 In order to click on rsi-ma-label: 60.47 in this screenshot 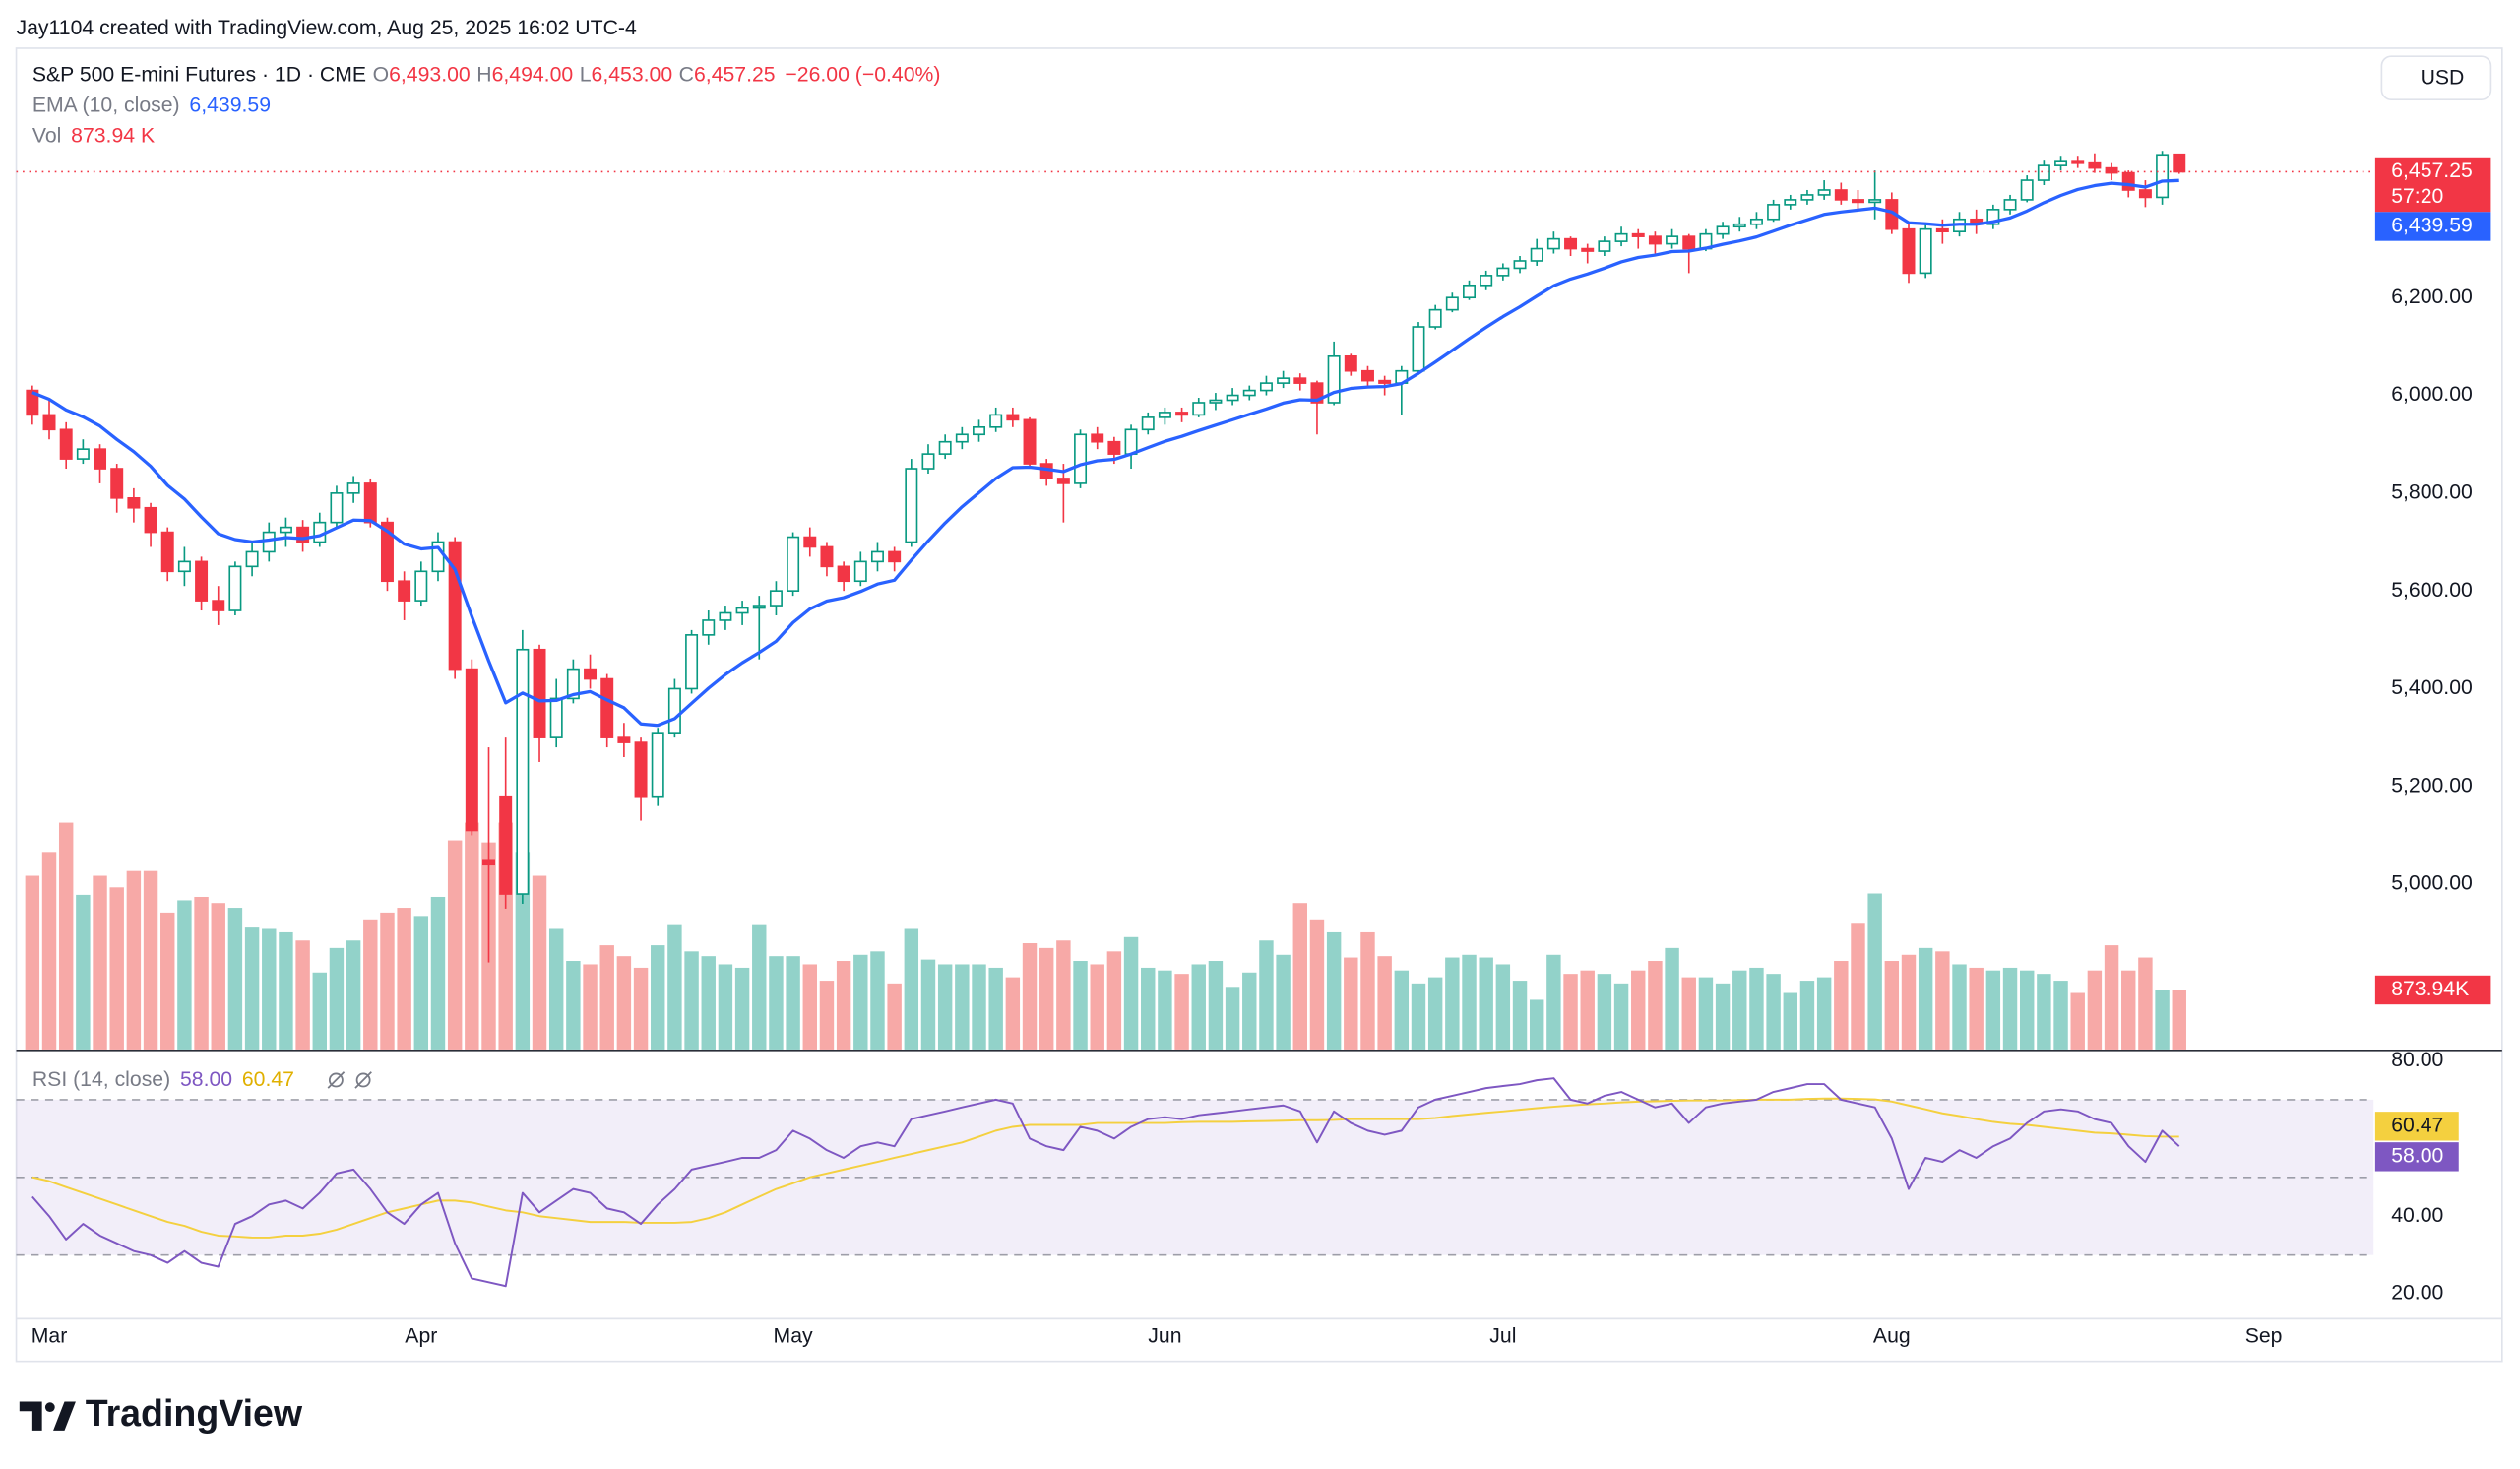, I will do `click(2417, 1125)`.